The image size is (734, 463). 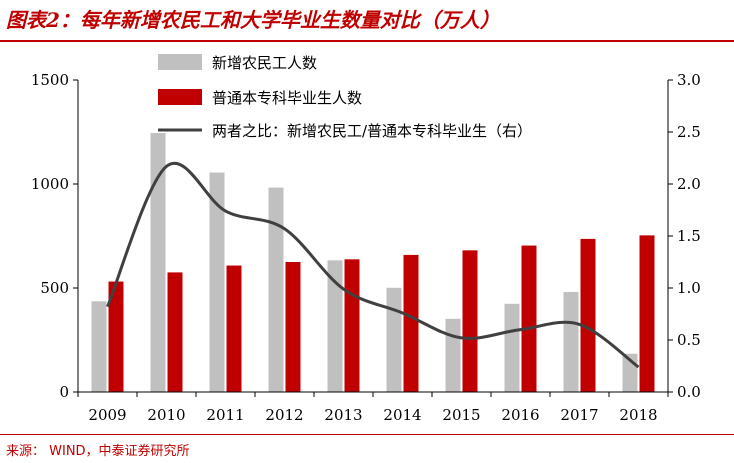 What do you see at coordinates (50, 80) in the screenshot?
I see `left-tick-label: 1500` at bounding box center [50, 80].